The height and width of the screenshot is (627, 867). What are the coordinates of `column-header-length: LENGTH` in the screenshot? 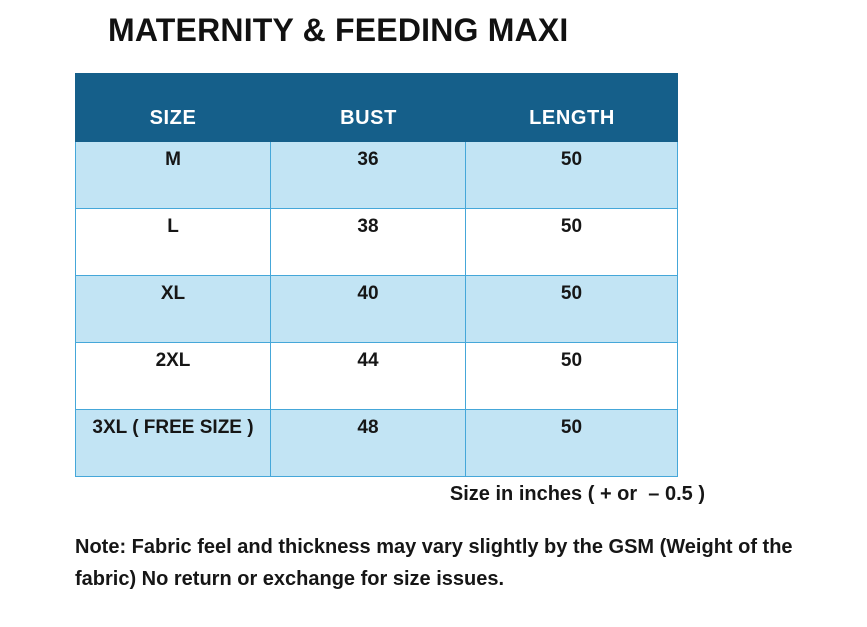 It's located at (572, 118).